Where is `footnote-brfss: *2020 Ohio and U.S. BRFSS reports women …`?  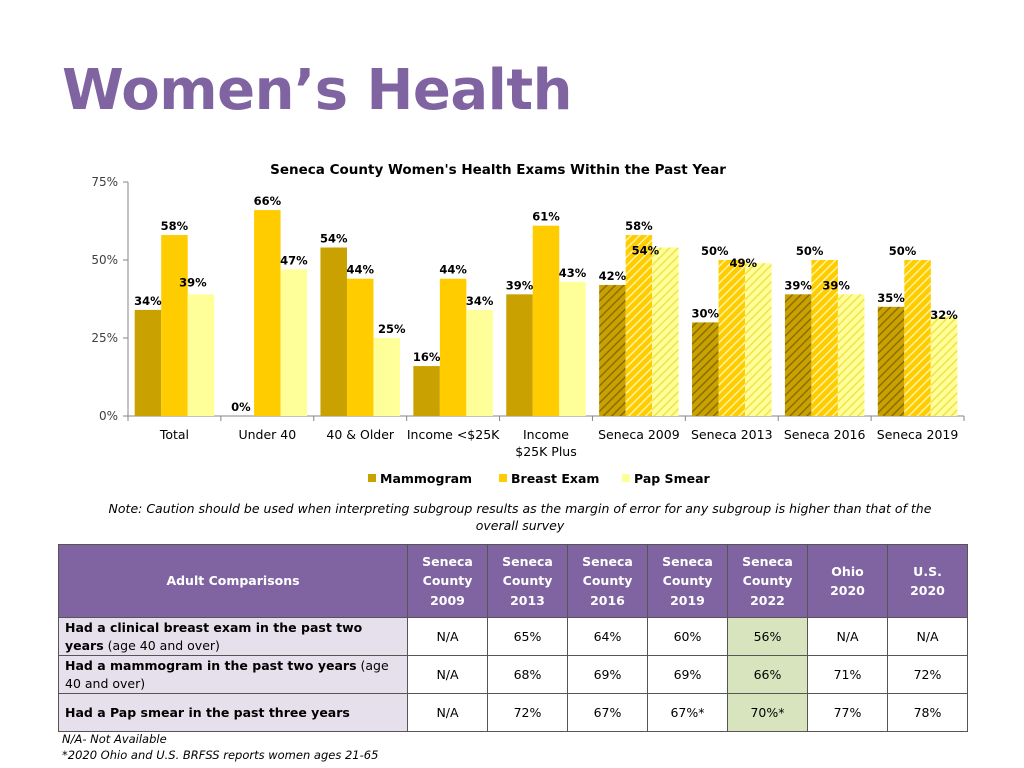
footnote-brfss: *2020 Ohio and U.S. BRFSS reports women … is located at coordinates (220, 755).